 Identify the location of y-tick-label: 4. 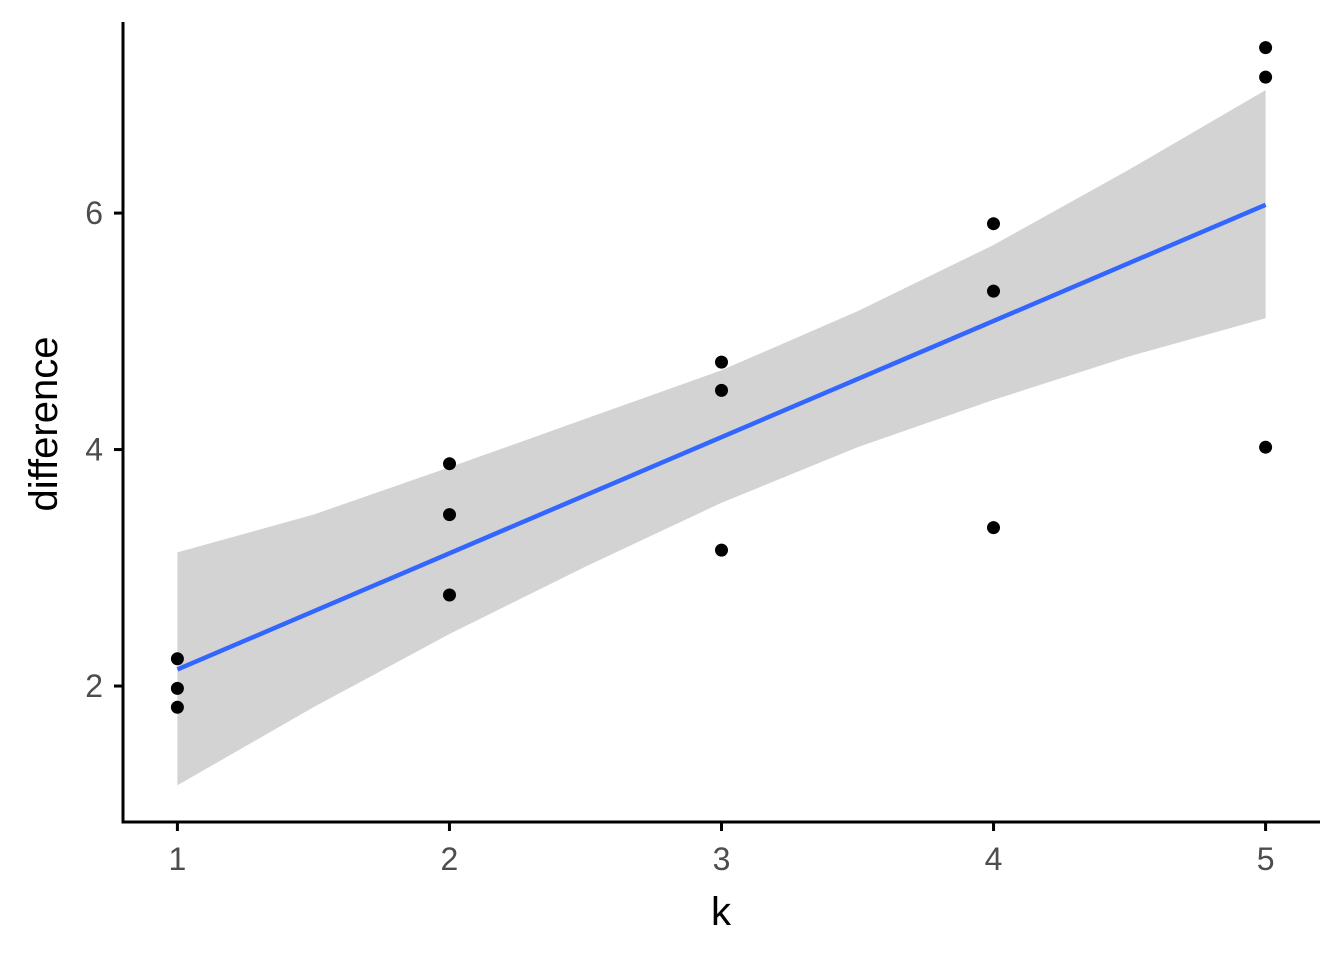
(94, 450).